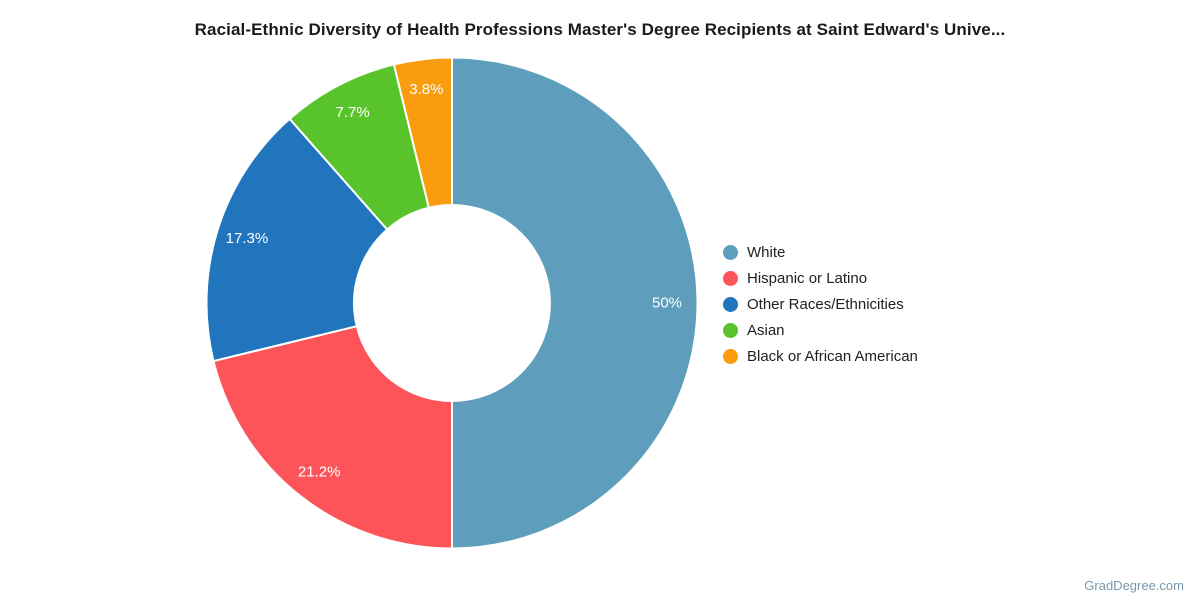 This screenshot has height=600, width=1200. Describe the element at coordinates (422, 132) in the screenshot. I see `pie-slice-black-or-african-american` at that location.